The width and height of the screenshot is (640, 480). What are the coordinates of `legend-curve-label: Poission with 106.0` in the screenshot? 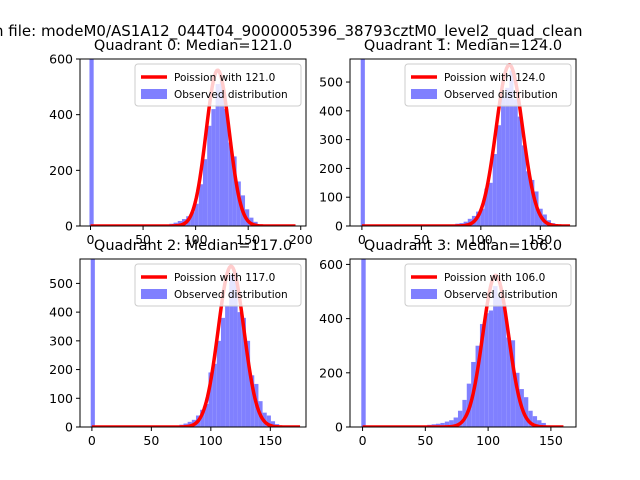 It's located at (494, 278).